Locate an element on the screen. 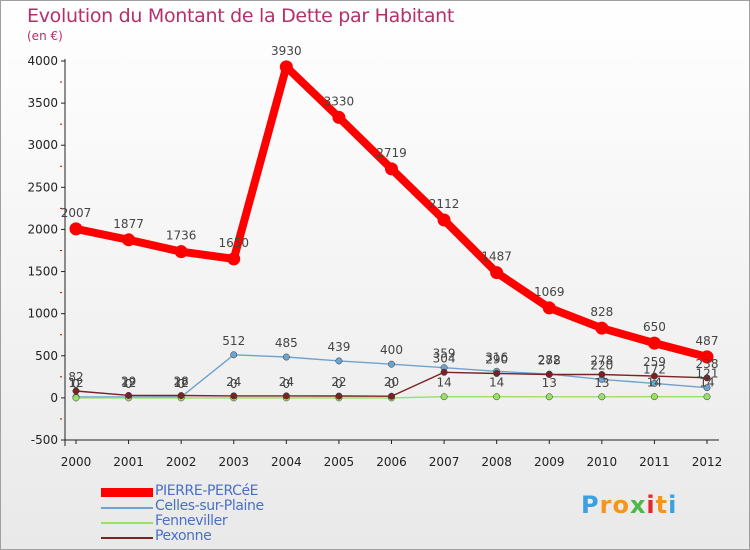 The width and height of the screenshot is (750, 550). data-label: 2719 is located at coordinates (391, 153).